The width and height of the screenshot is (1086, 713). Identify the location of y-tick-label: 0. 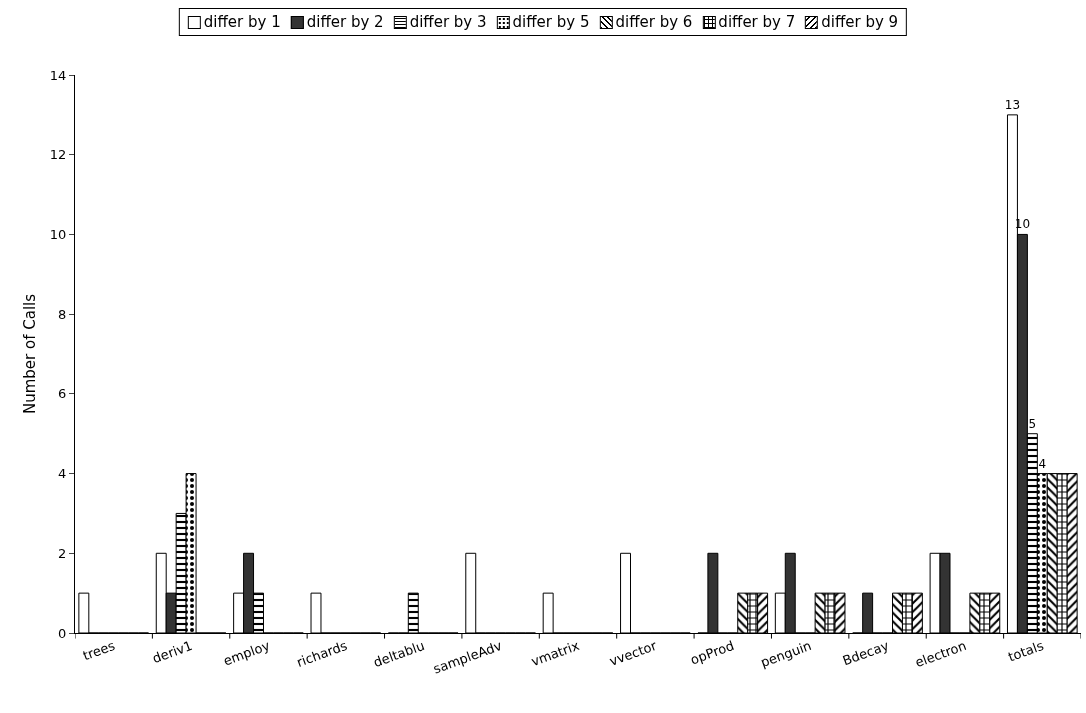
(62, 633).